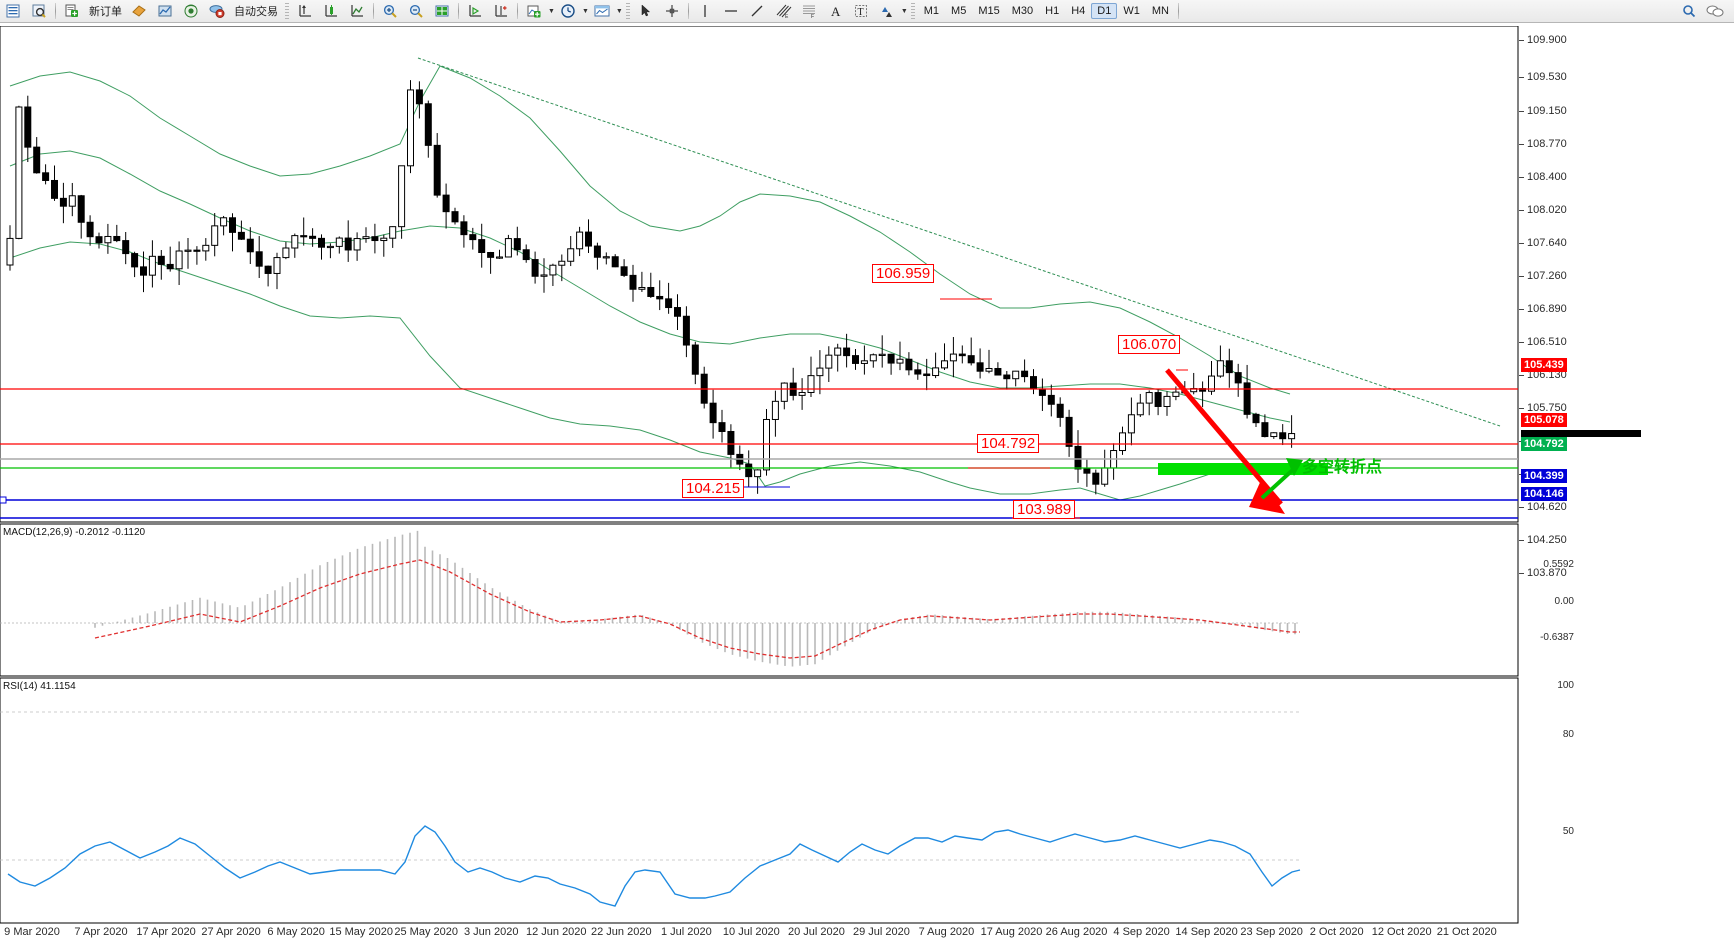 The image size is (1734, 942). What do you see at coordinates (296, 932) in the screenshot?
I see `date-label: 6 May 2020` at bounding box center [296, 932].